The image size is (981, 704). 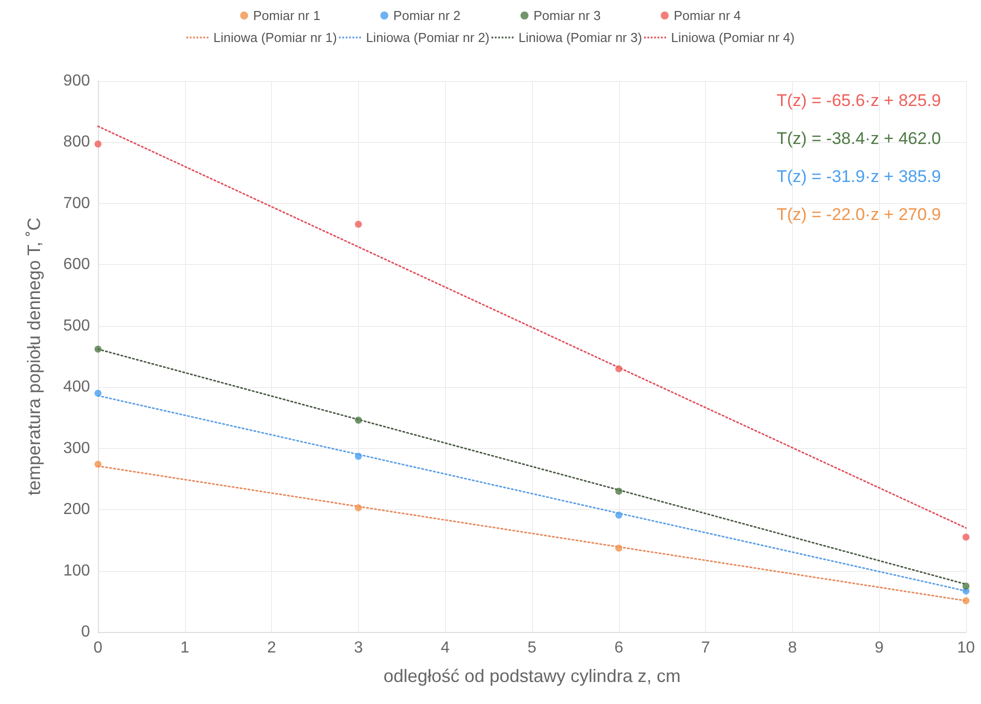 What do you see at coordinates (792, 648) in the screenshot?
I see `x-tick-label: 8` at bounding box center [792, 648].